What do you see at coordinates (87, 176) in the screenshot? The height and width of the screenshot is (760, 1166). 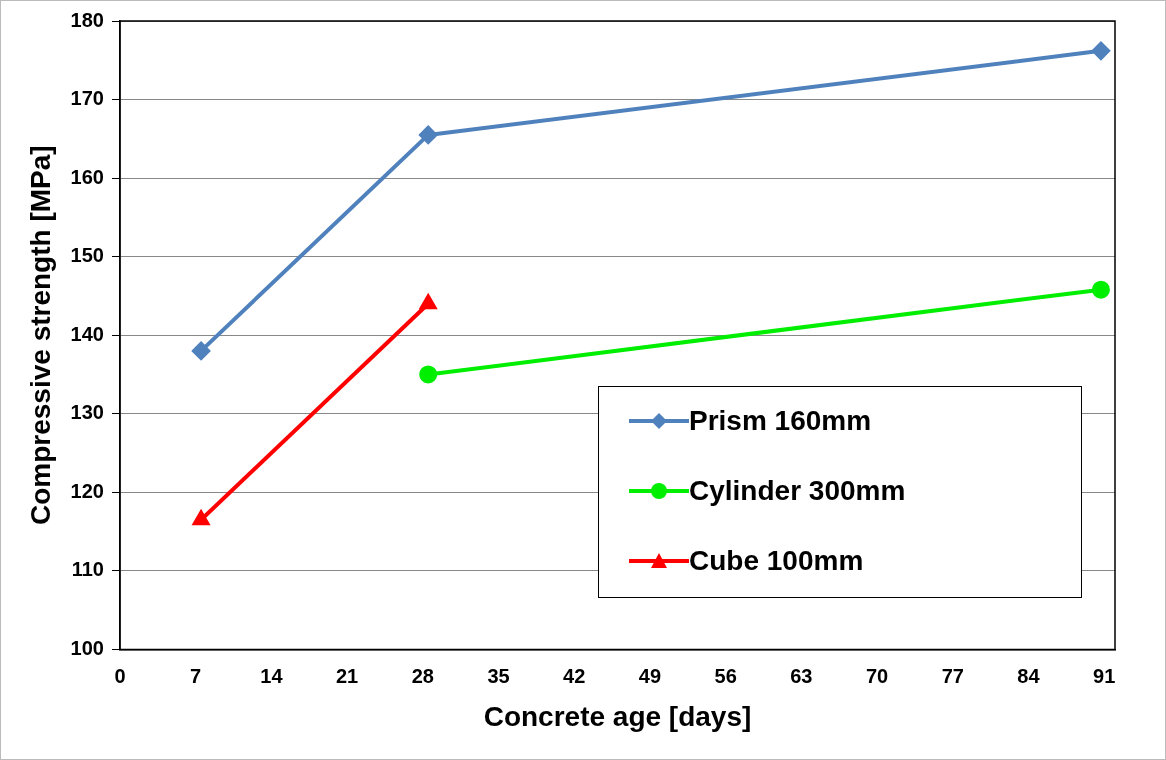 I see `y-tick-label: 160` at bounding box center [87, 176].